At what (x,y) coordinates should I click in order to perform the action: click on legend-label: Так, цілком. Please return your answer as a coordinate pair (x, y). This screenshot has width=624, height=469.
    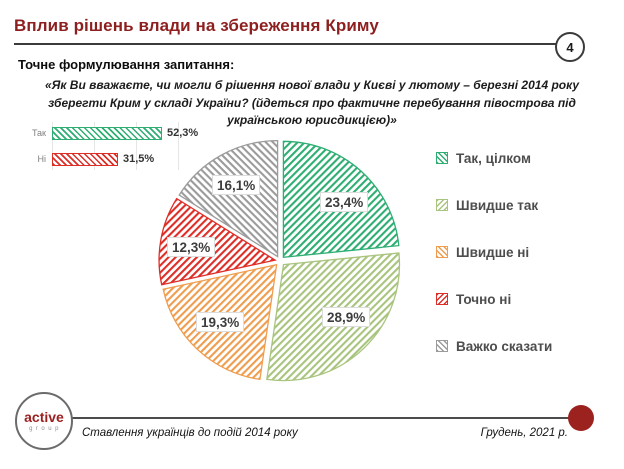
    Looking at the image, I should click on (493, 158).